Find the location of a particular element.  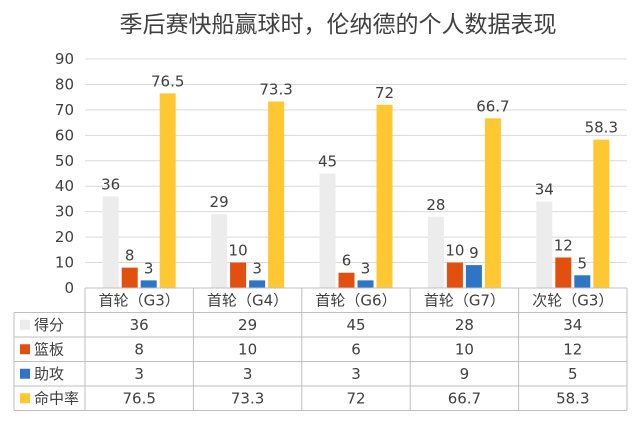

y-tick-label: 80 is located at coordinates (64, 84).